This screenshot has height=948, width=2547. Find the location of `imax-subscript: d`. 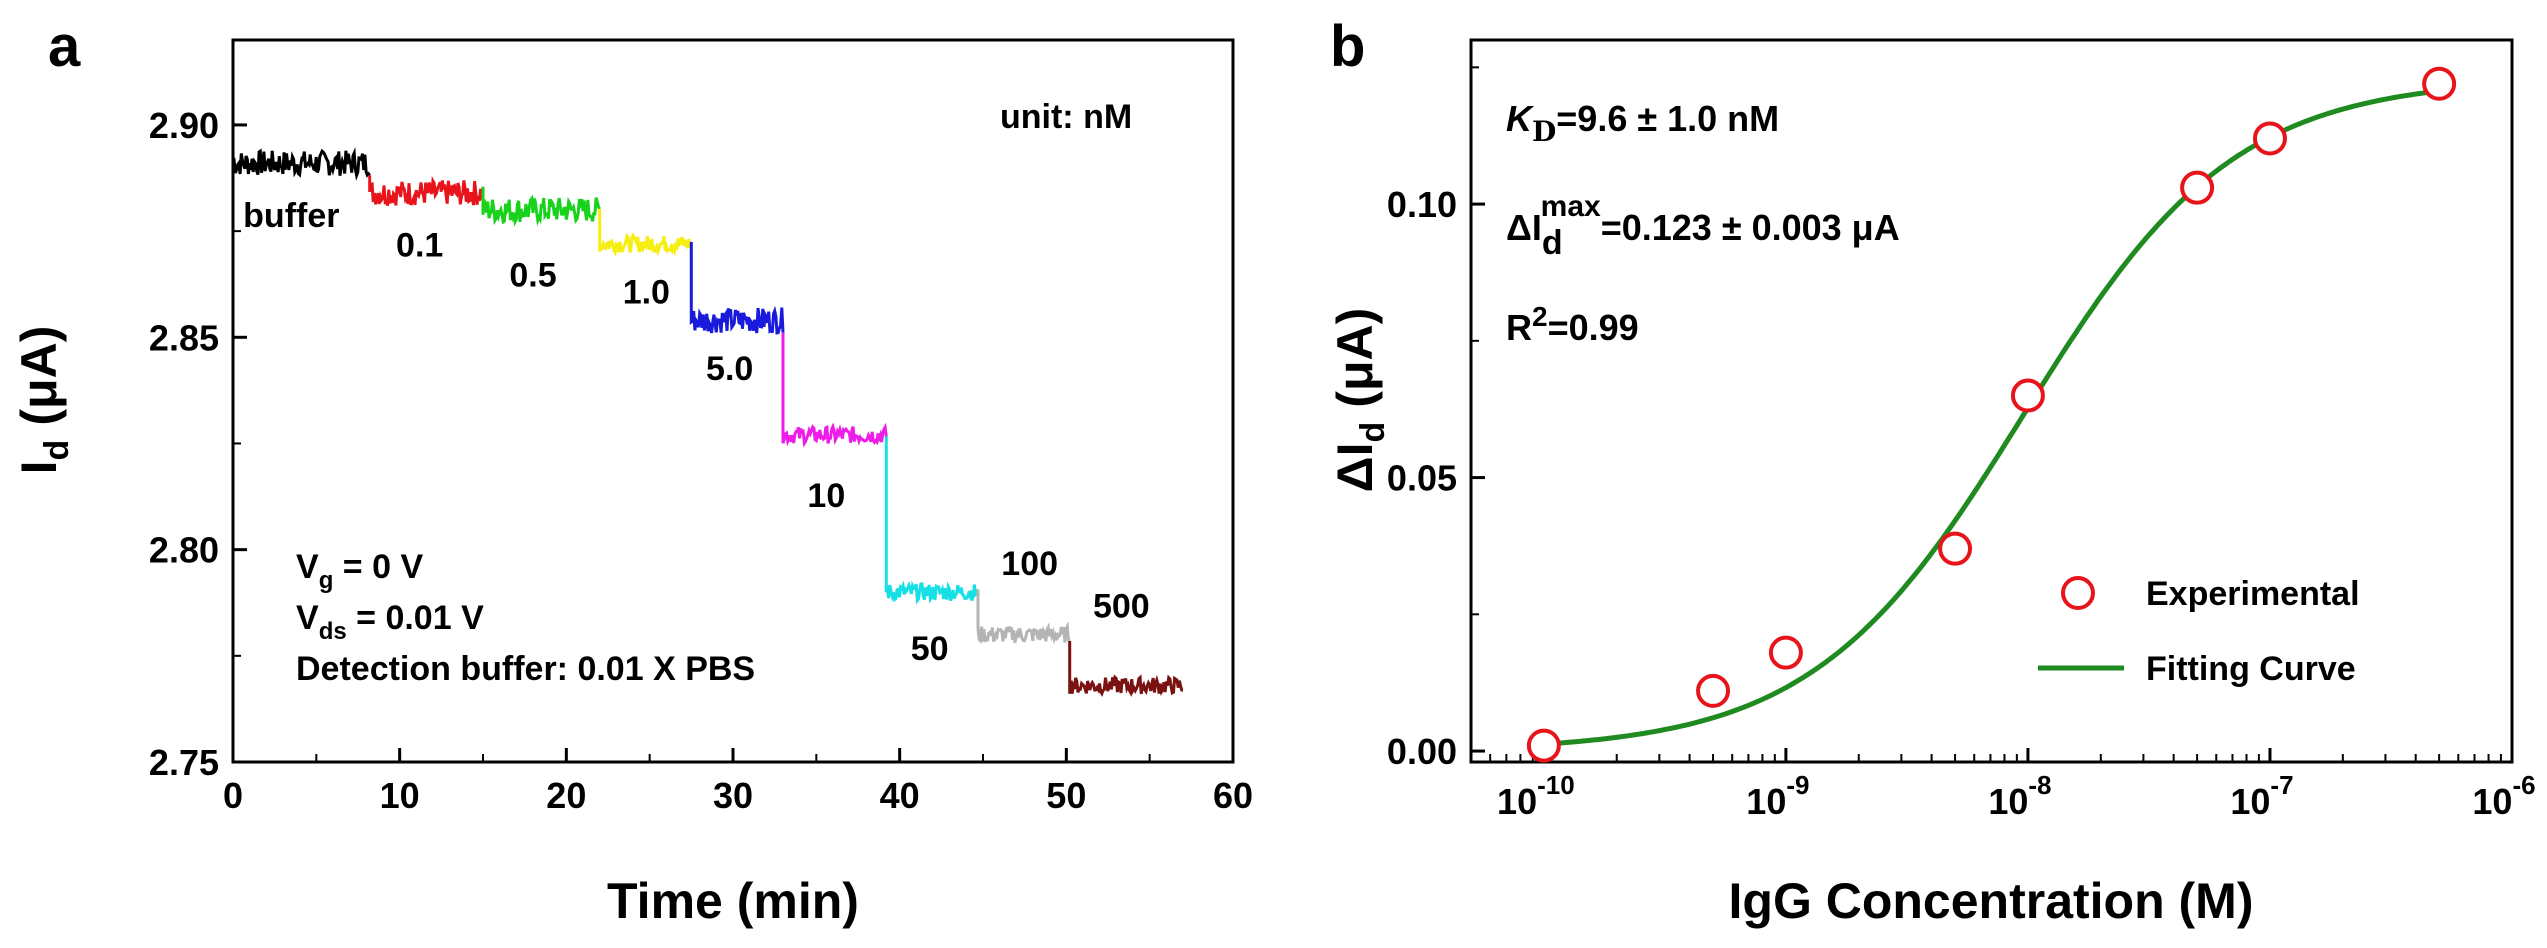

imax-subscript: d is located at coordinates (1552, 243).